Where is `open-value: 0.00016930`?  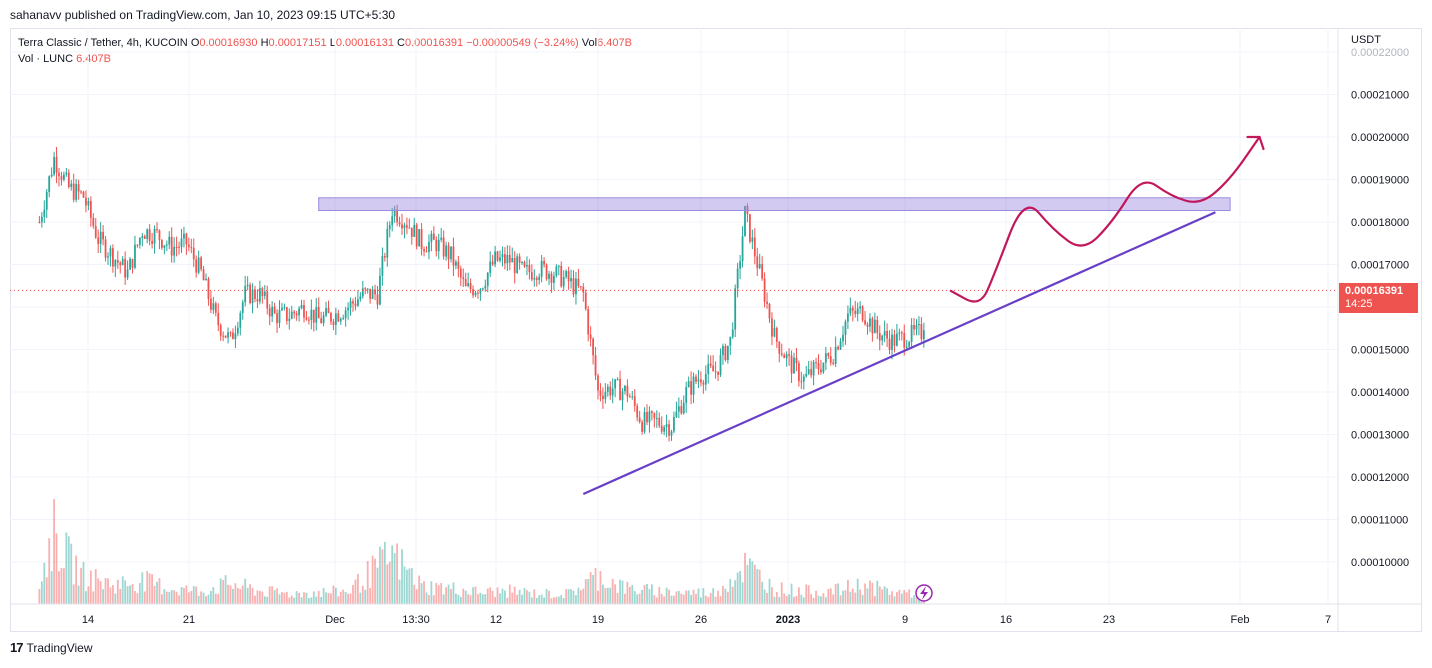 open-value: 0.00016930 is located at coordinates (228, 43).